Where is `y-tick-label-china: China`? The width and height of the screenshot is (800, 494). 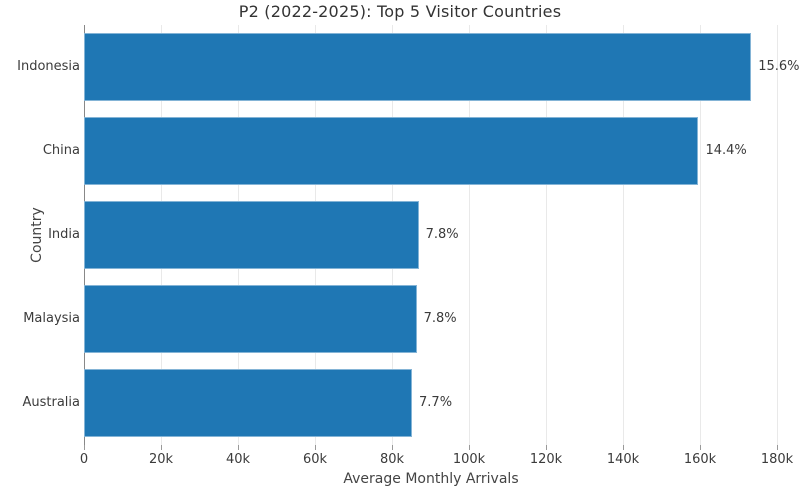 y-tick-label-china: China is located at coordinates (61, 150).